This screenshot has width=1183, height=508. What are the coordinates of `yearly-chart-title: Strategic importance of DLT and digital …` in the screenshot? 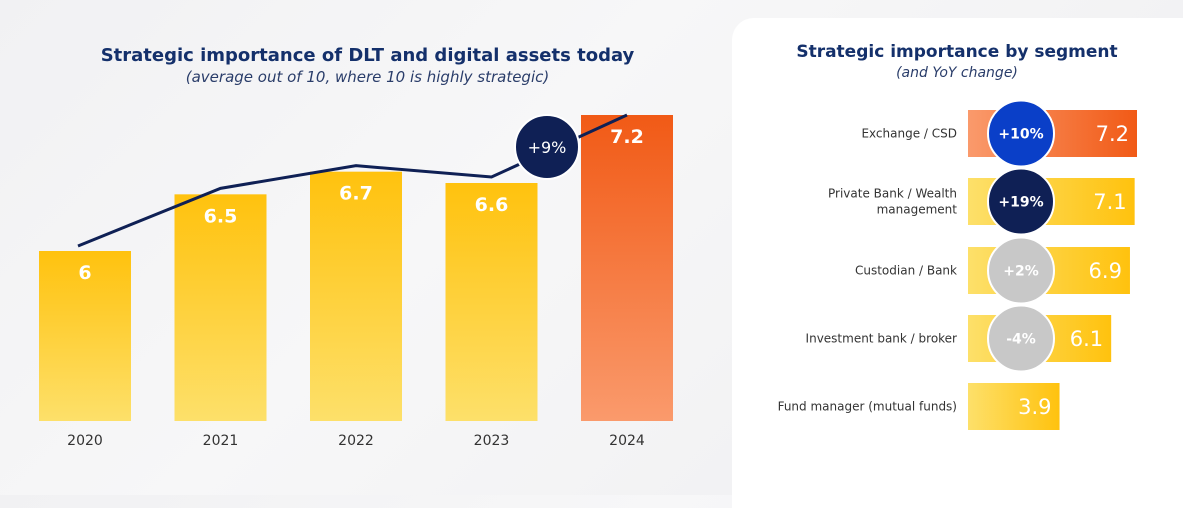 It's located at (367, 55).